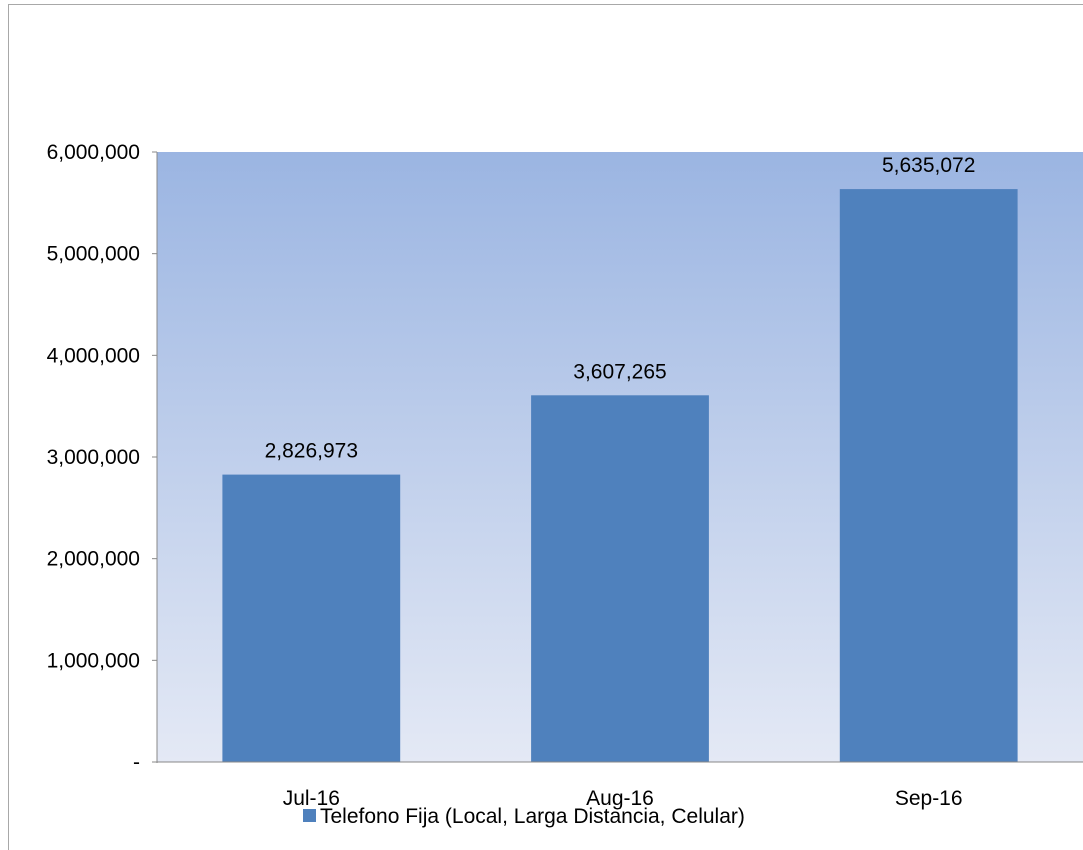 The image size is (1083, 850). I want to click on data-label-aug-16: 3,607,265, so click(619, 371).